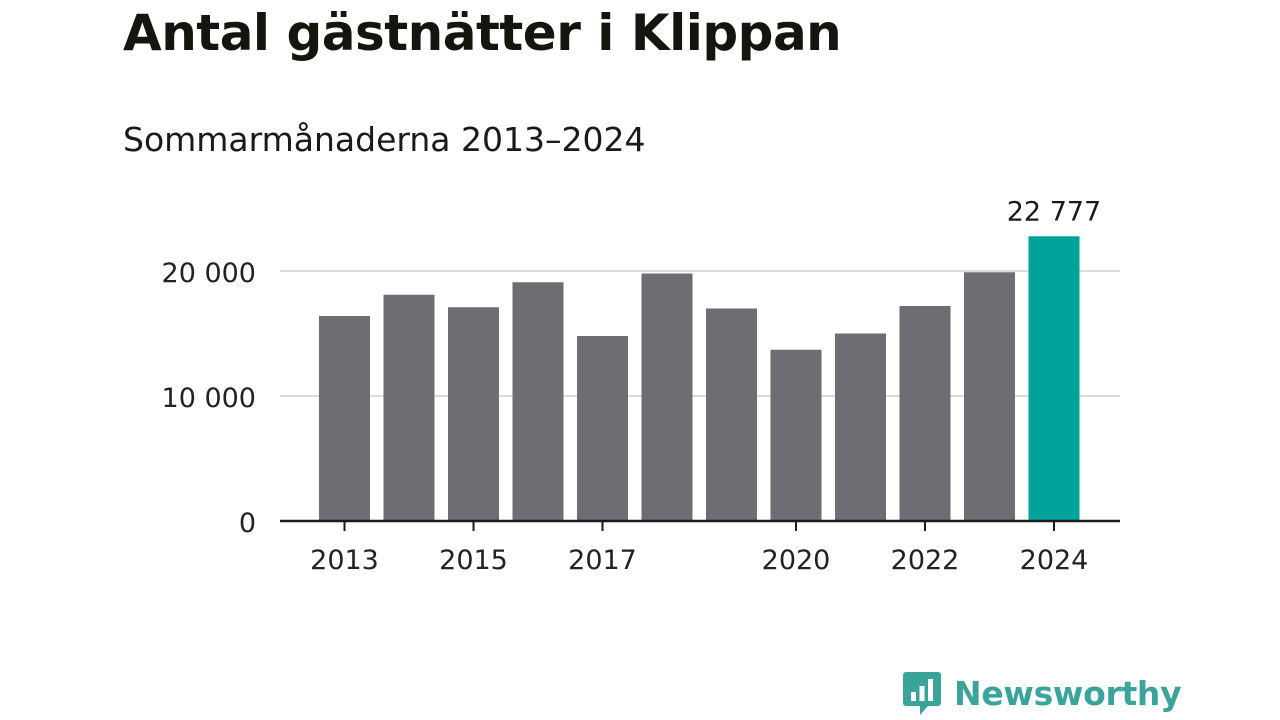  Describe the element at coordinates (796, 560) in the screenshot. I see `x-tick-label: 2020` at that location.